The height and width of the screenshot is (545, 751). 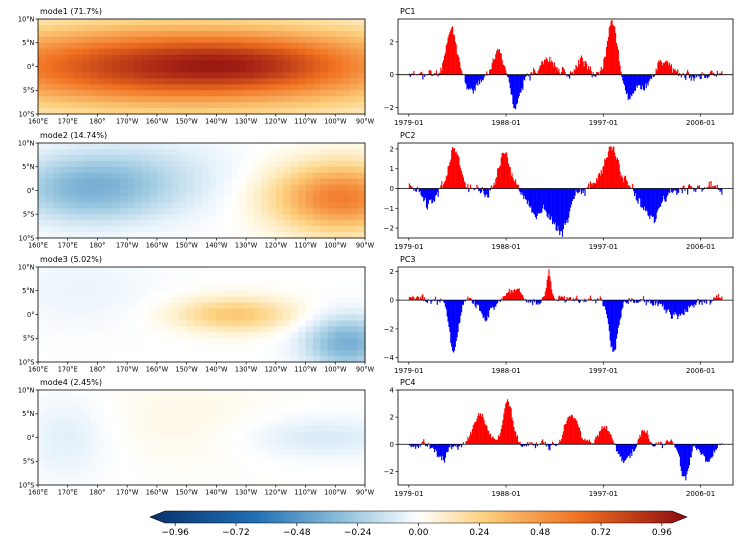 What do you see at coordinates (26, 19) in the screenshot?
I see `y-tick-label: 10°N` at bounding box center [26, 19].